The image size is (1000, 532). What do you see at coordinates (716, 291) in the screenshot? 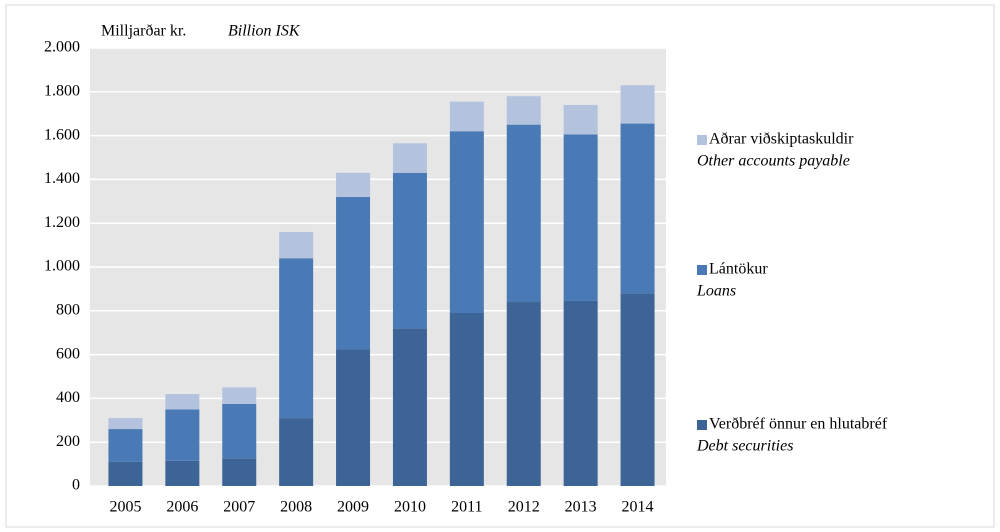
I see `legend-label-en: Loans` at bounding box center [716, 291].